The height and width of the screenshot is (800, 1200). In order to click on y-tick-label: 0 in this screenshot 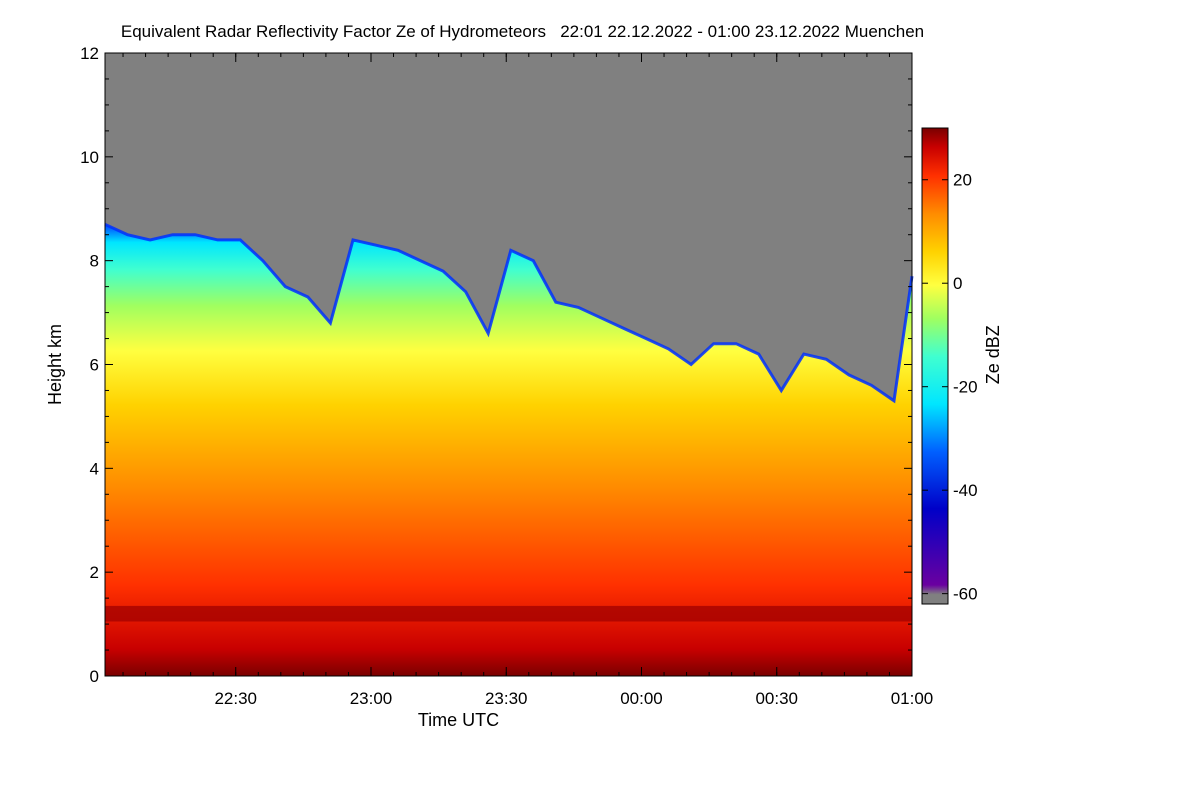, I will do `click(94, 676)`.